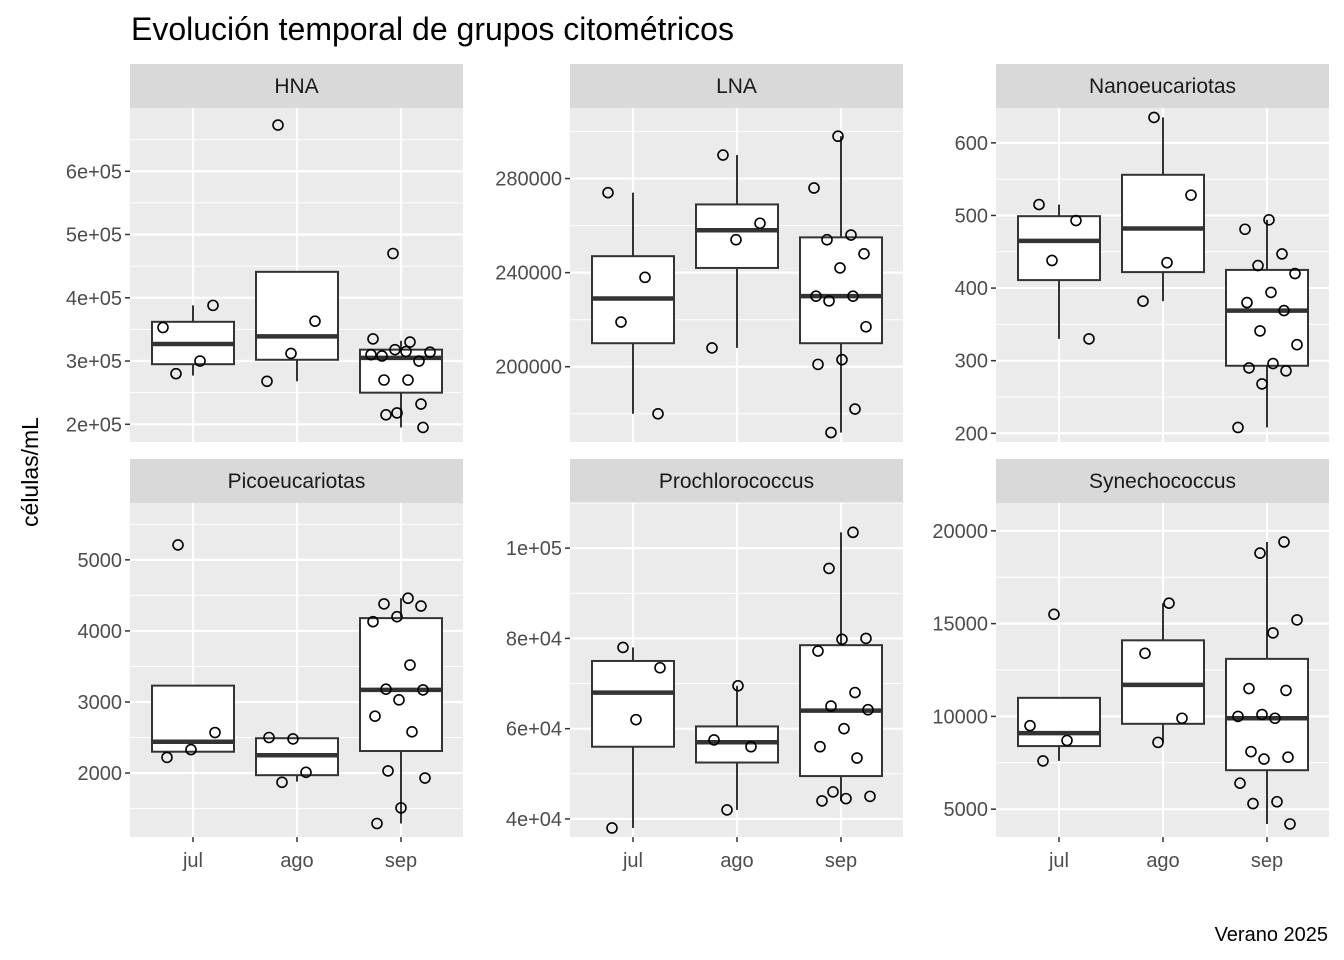 This screenshot has height=960, width=1344. What do you see at coordinates (960, 717) in the screenshot?
I see `y-tick-label: 10000` at bounding box center [960, 717].